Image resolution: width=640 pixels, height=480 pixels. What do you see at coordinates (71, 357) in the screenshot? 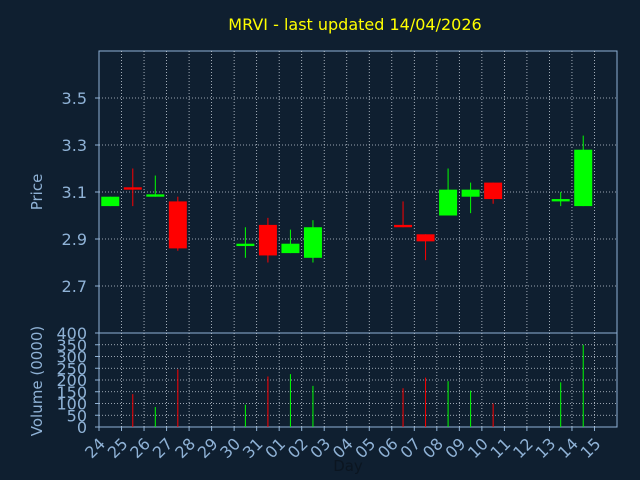
I see `volume-tick-label: 300` at bounding box center [71, 357].